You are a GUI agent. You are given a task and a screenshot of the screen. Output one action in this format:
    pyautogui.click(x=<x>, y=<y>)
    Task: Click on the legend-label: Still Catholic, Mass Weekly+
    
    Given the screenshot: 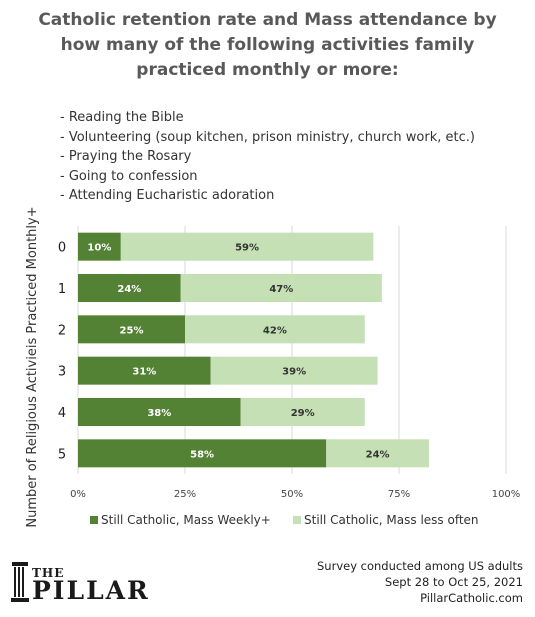 What is the action you would take?
    pyautogui.click(x=186, y=520)
    